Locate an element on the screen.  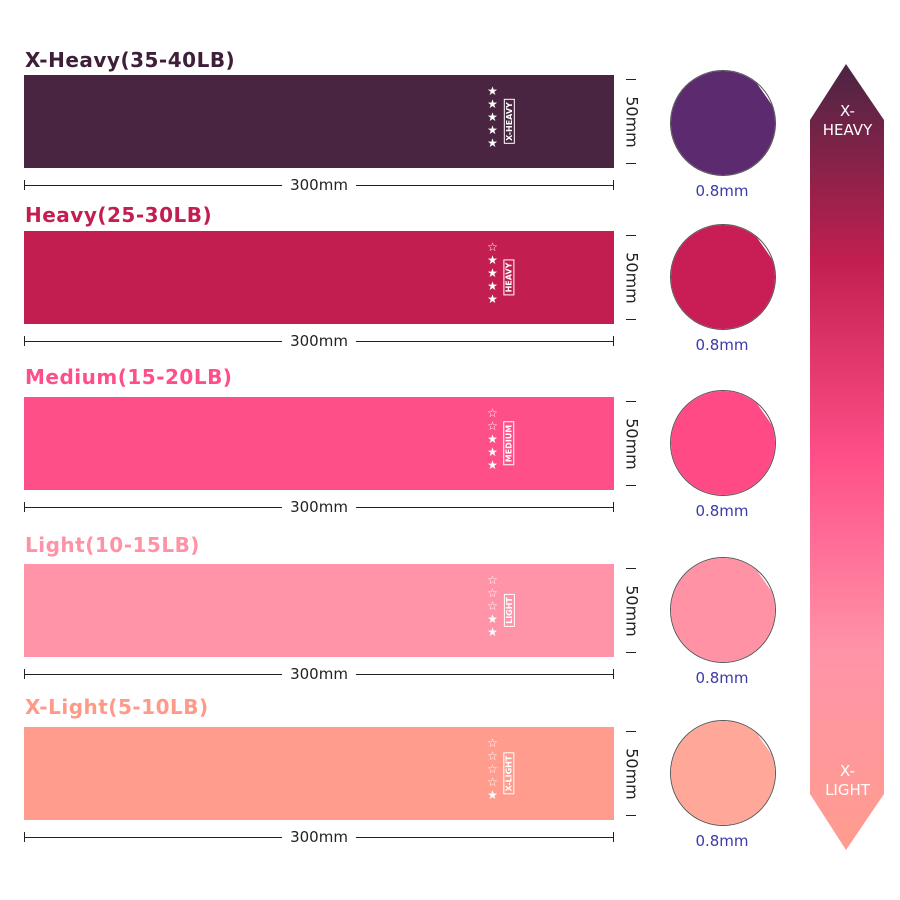
band-title: Light(10-15LB) is located at coordinates (112, 545).